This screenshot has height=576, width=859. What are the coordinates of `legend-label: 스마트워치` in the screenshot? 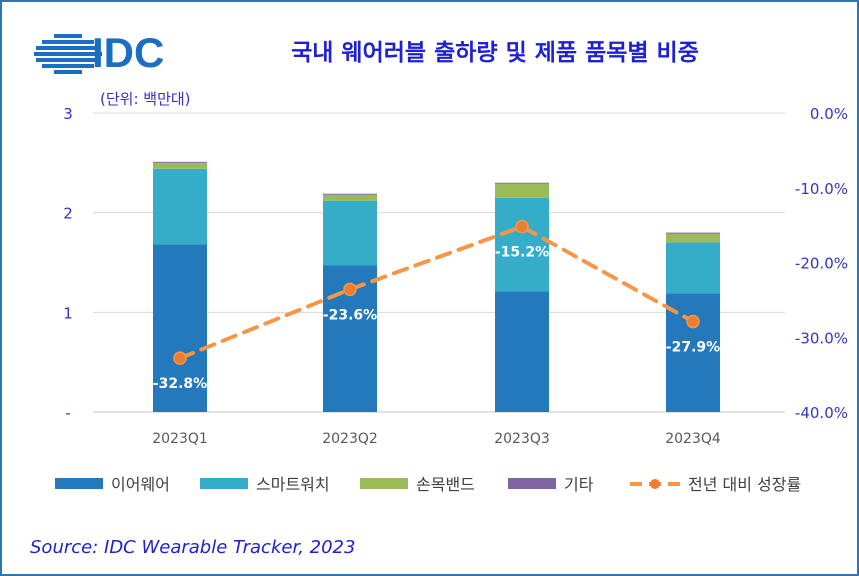 It's located at (293, 484).